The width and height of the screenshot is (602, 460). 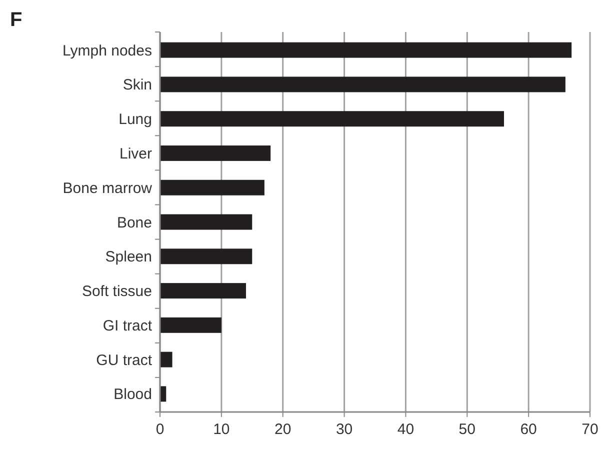 What do you see at coordinates (124, 360) in the screenshot?
I see `y-tick-label: GU tract` at bounding box center [124, 360].